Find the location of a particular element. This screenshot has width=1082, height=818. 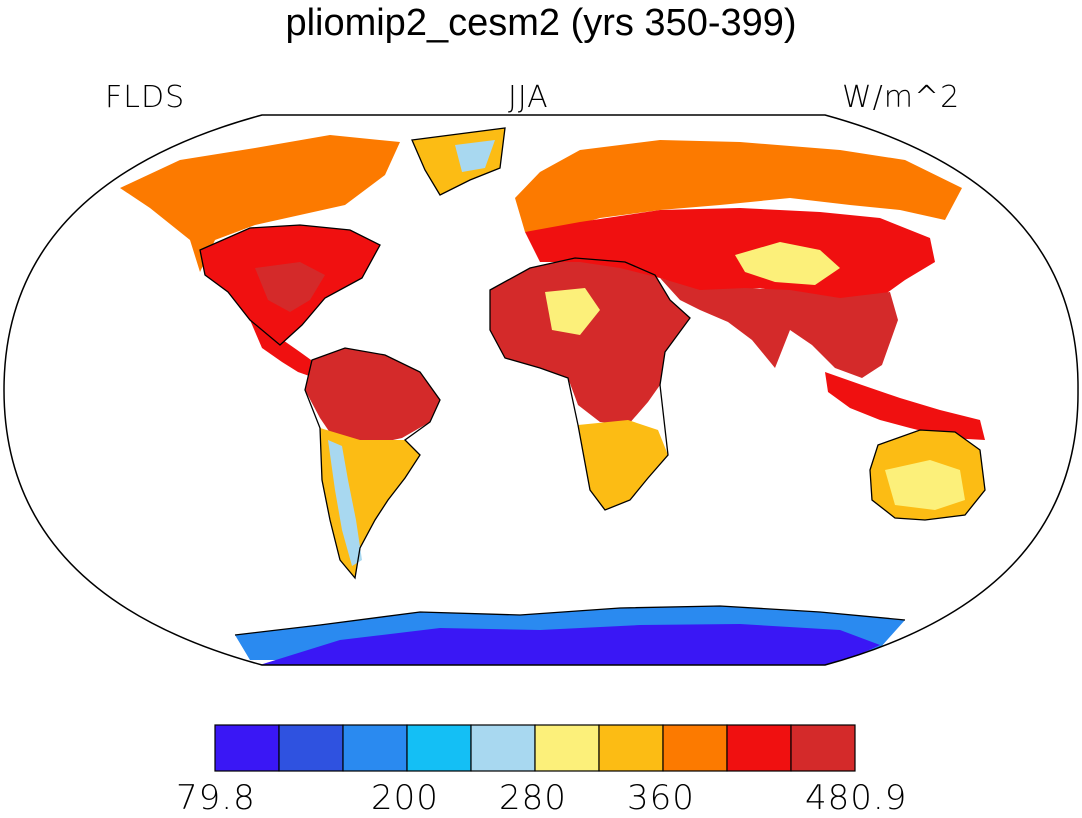

region-eurasia-north is located at coordinates (738, 186).